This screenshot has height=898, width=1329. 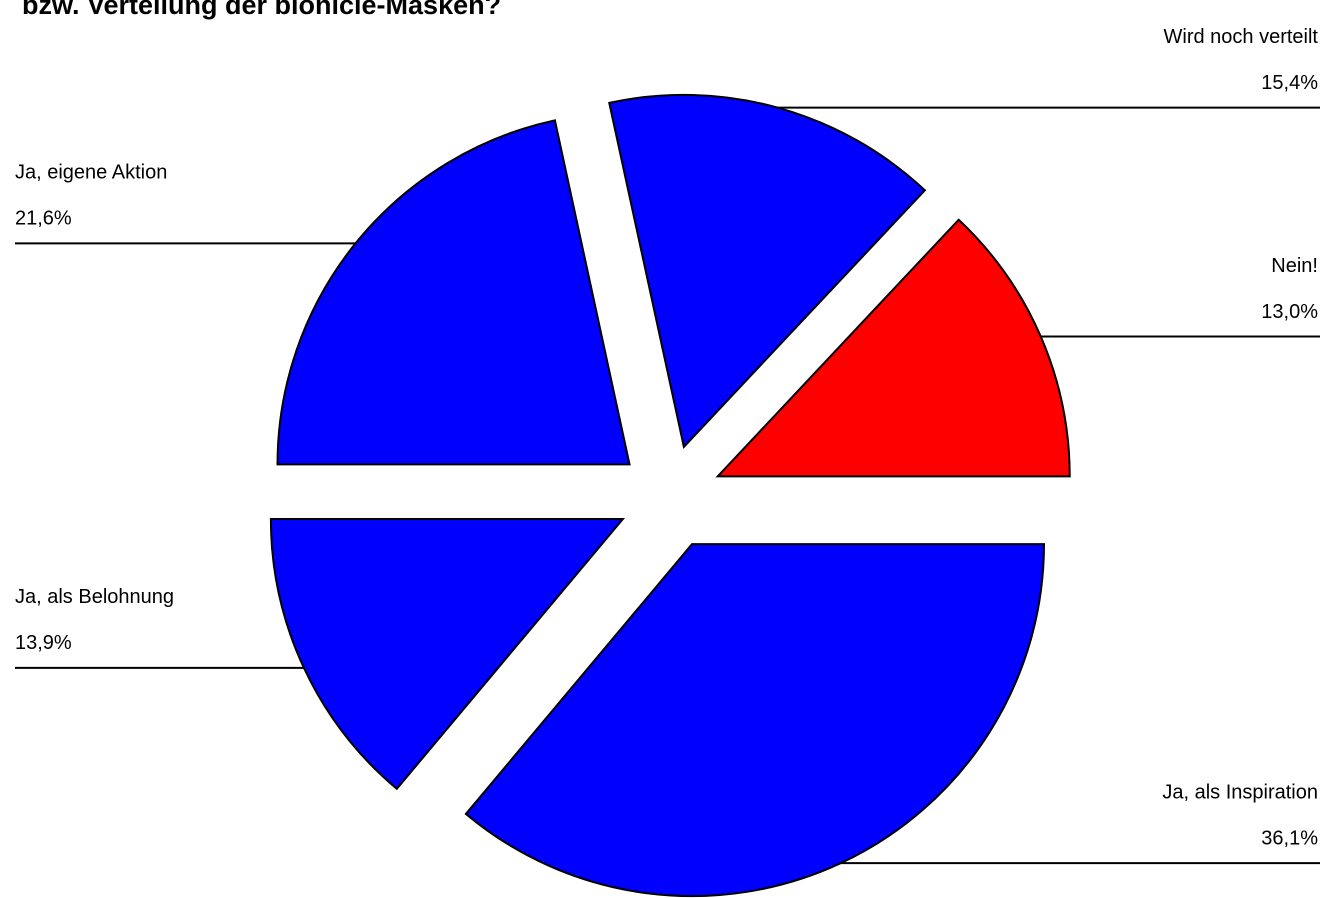 I want to click on slice-label: Nein!, so click(x=1294, y=266).